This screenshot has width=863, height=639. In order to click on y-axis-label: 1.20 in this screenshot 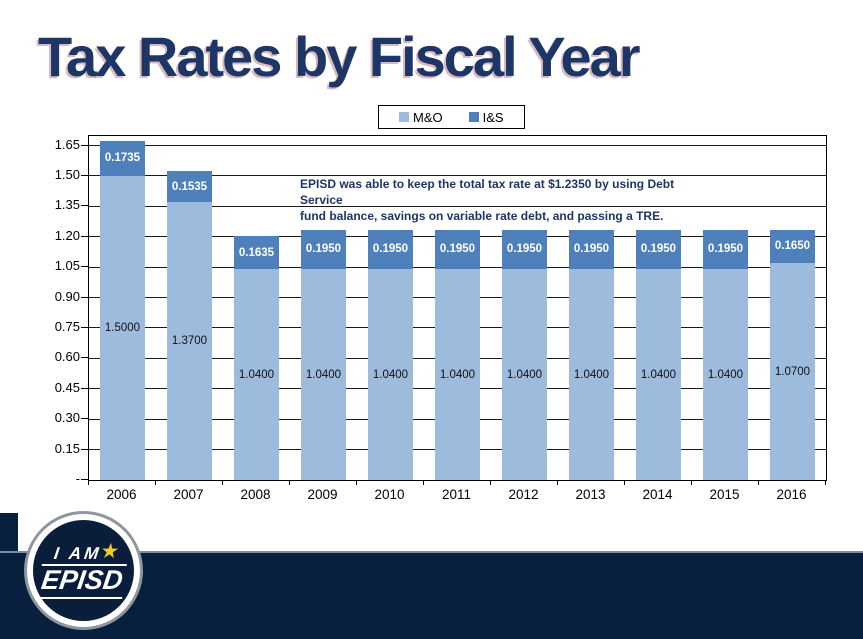, I will do `click(67, 235)`.